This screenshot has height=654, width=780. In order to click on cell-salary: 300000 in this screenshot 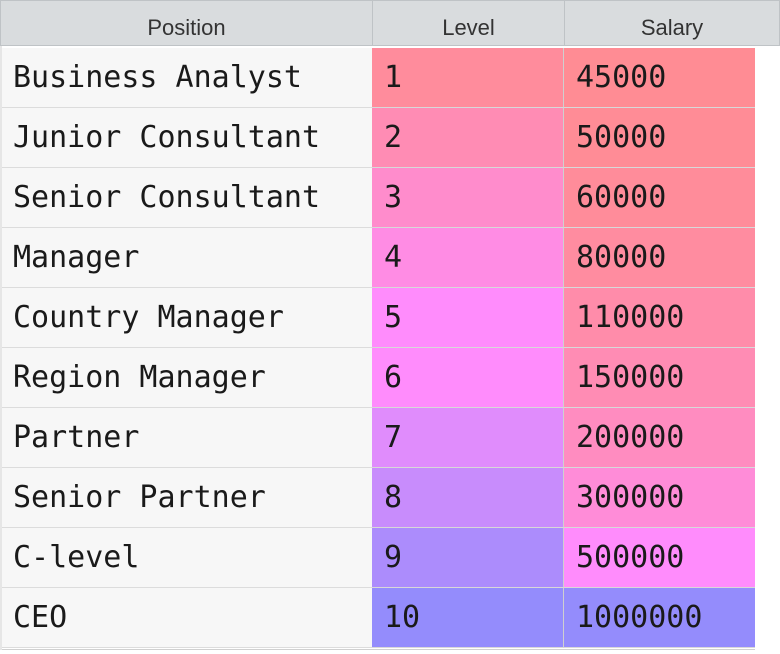, I will do `click(659, 498)`.